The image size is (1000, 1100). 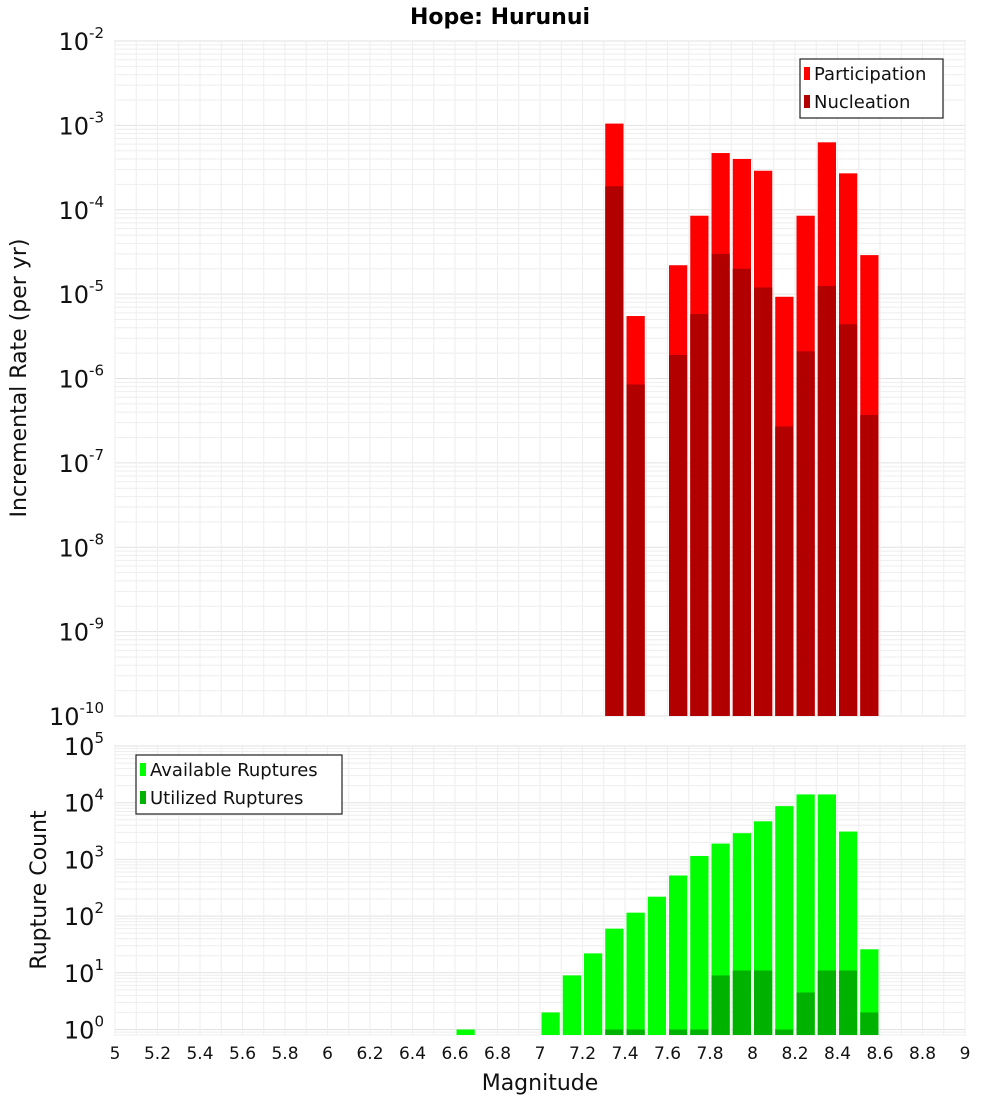 What do you see at coordinates (709, 1054) in the screenshot?
I see `x-tick-label: 7.8` at bounding box center [709, 1054].